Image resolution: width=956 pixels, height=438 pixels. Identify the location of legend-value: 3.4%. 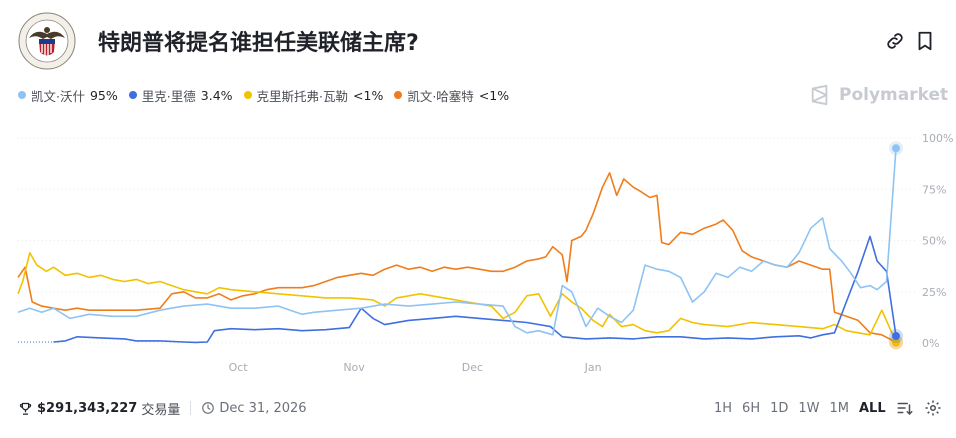
(216, 95).